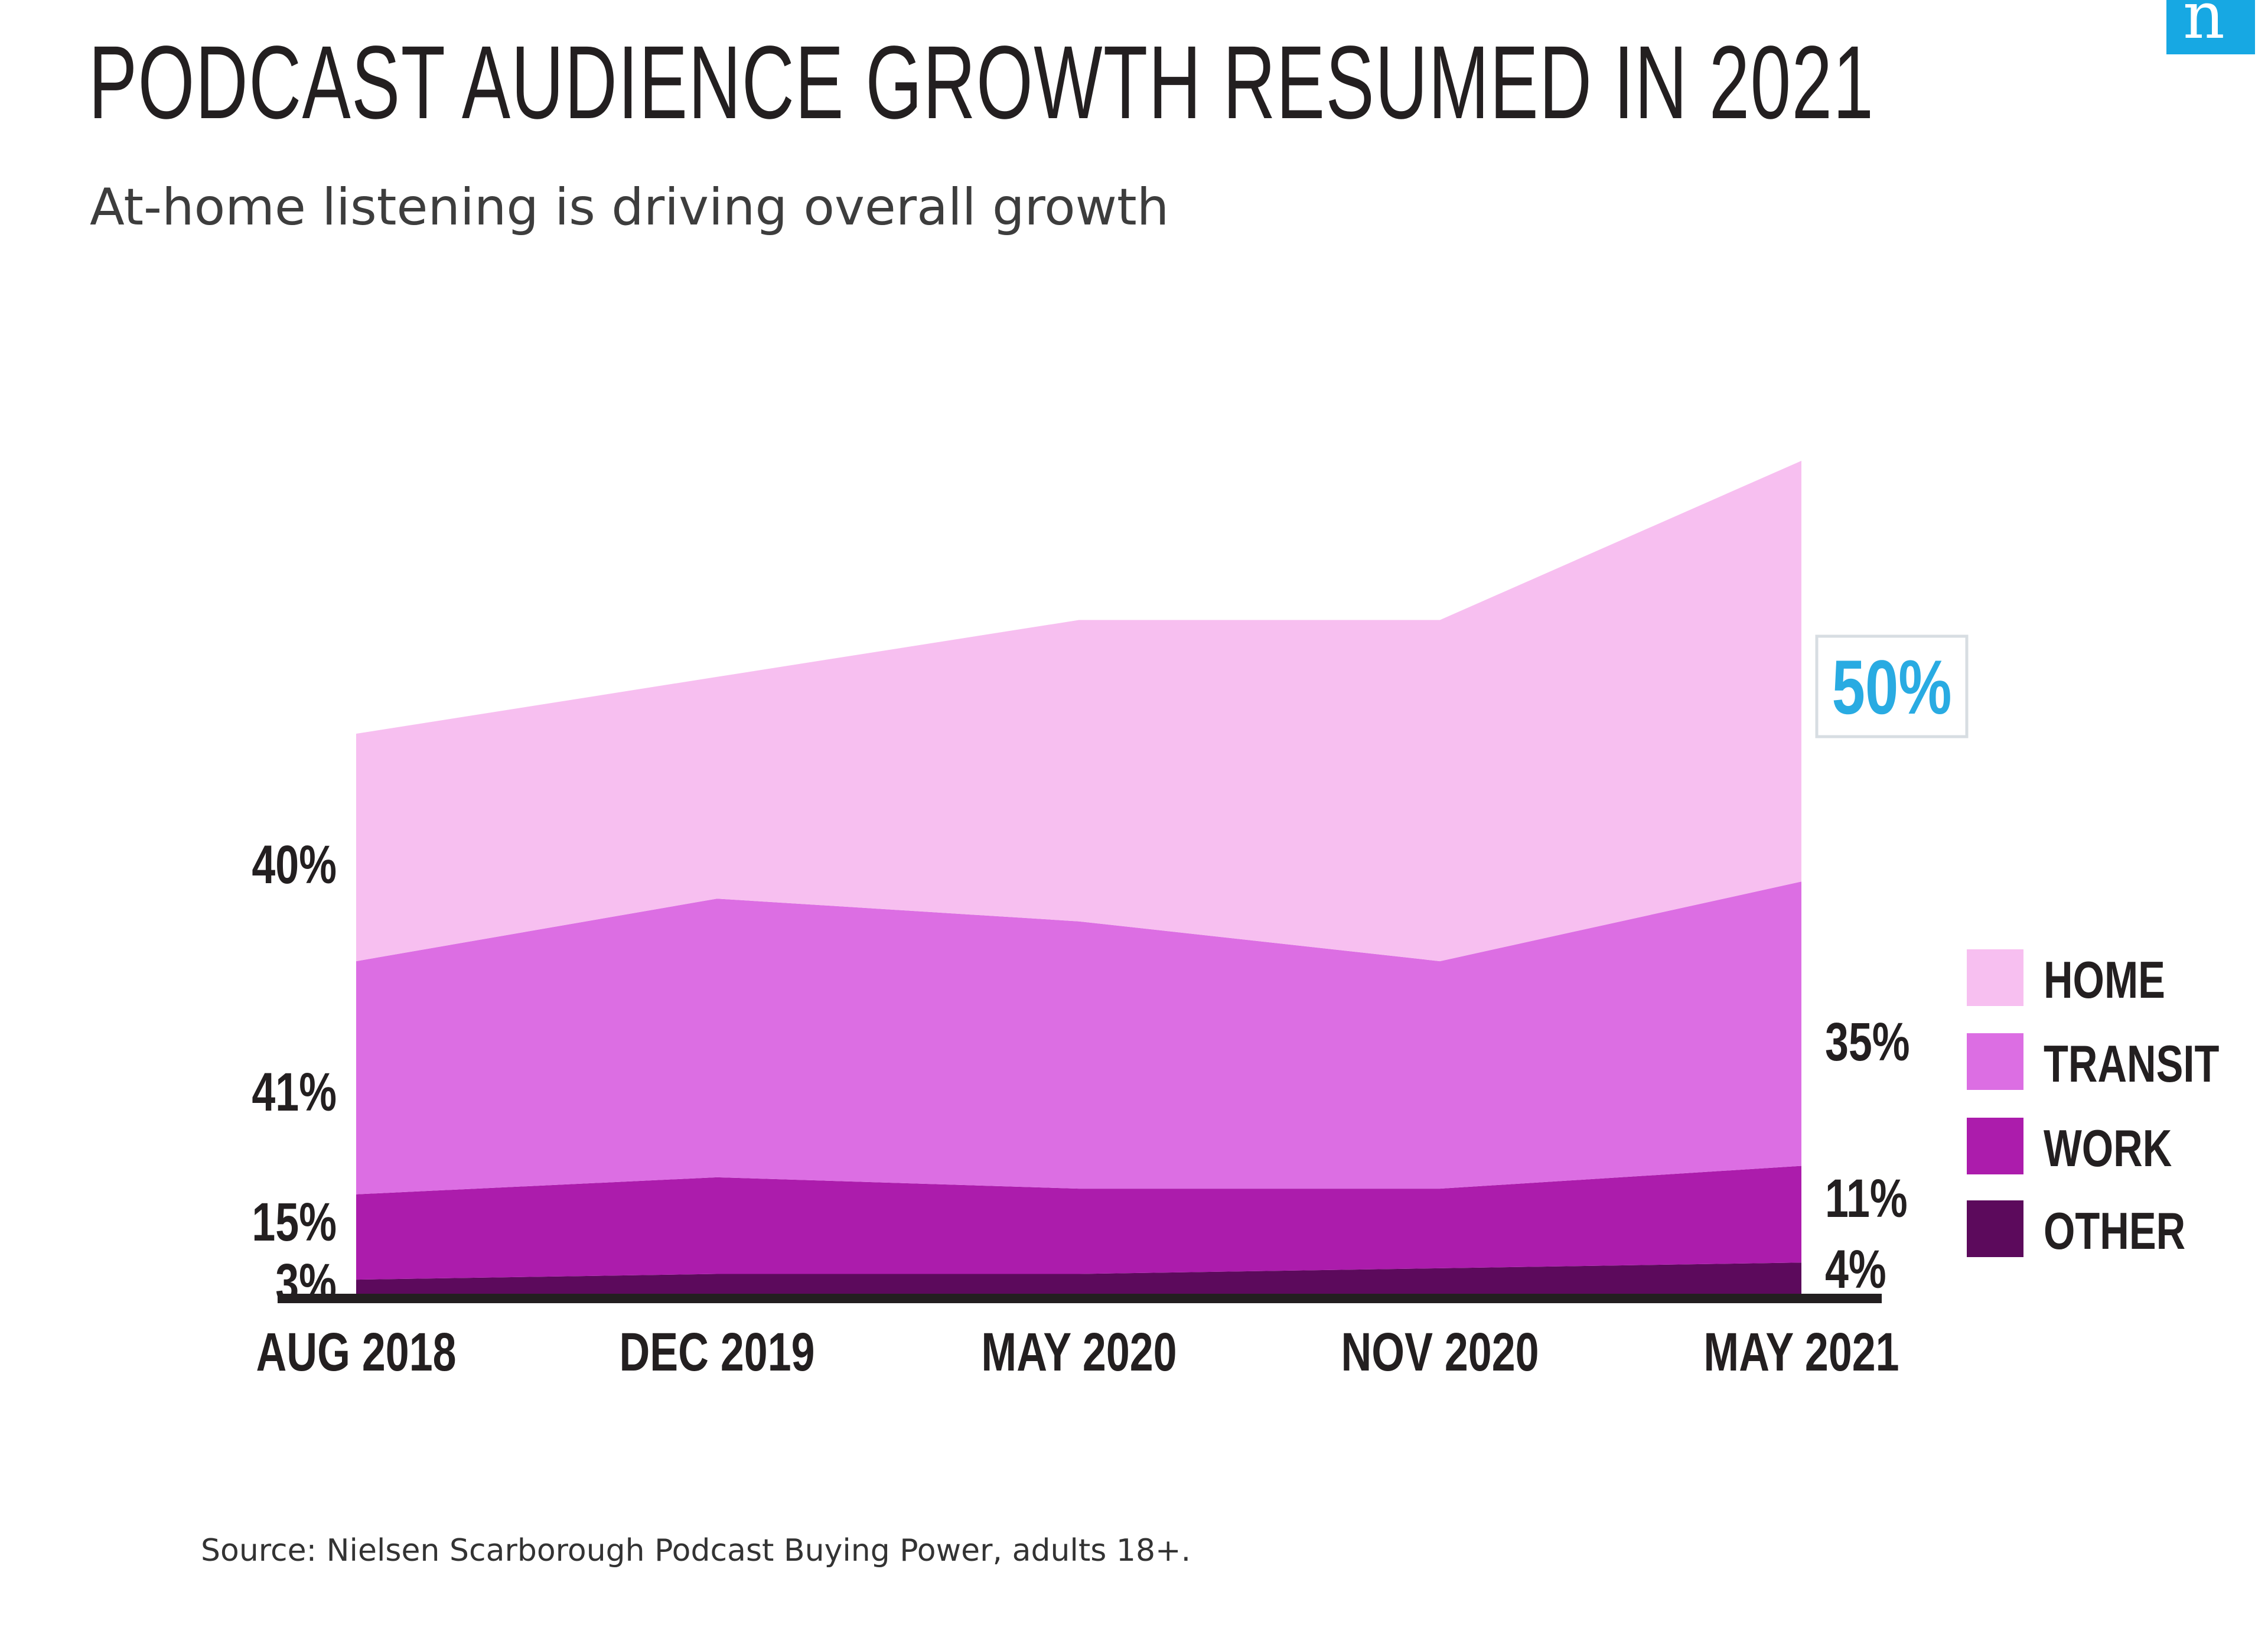 Image resolution: width=2268 pixels, height=1634 pixels. I want to click on start-label-work: 15%, so click(294, 1222).